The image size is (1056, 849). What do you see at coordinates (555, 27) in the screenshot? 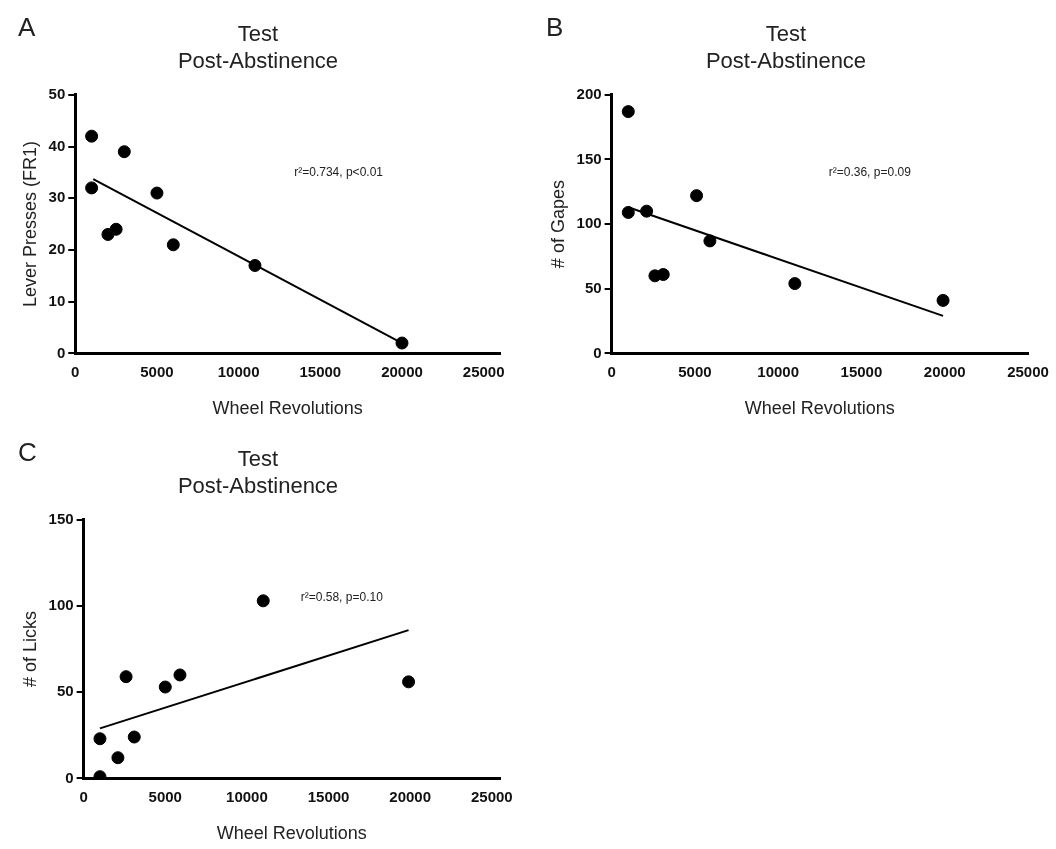
I see `text: B` at bounding box center [555, 27].